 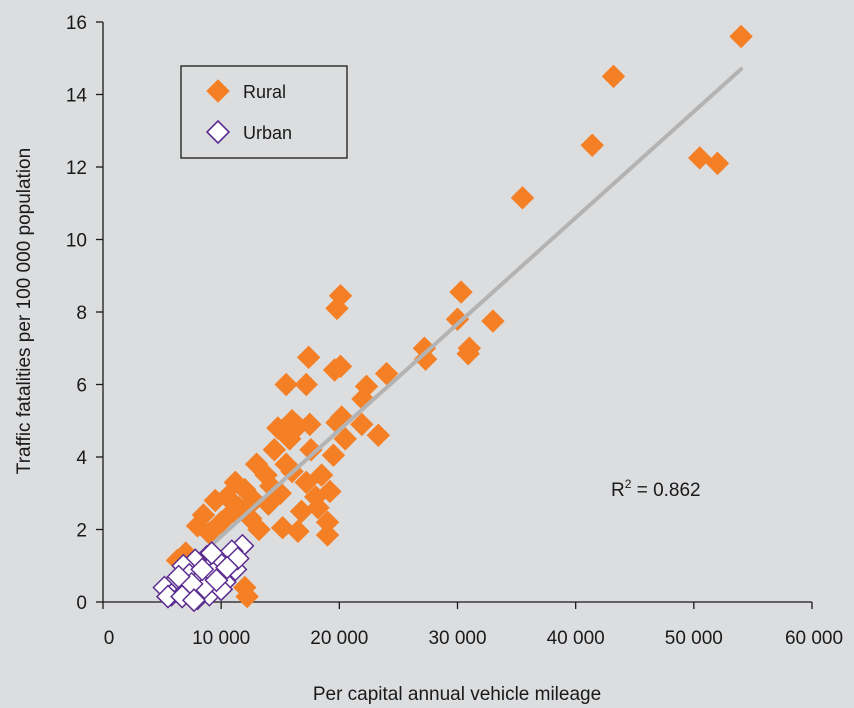 What do you see at coordinates (109, 638) in the screenshot?
I see `x-tick-label: 0` at bounding box center [109, 638].